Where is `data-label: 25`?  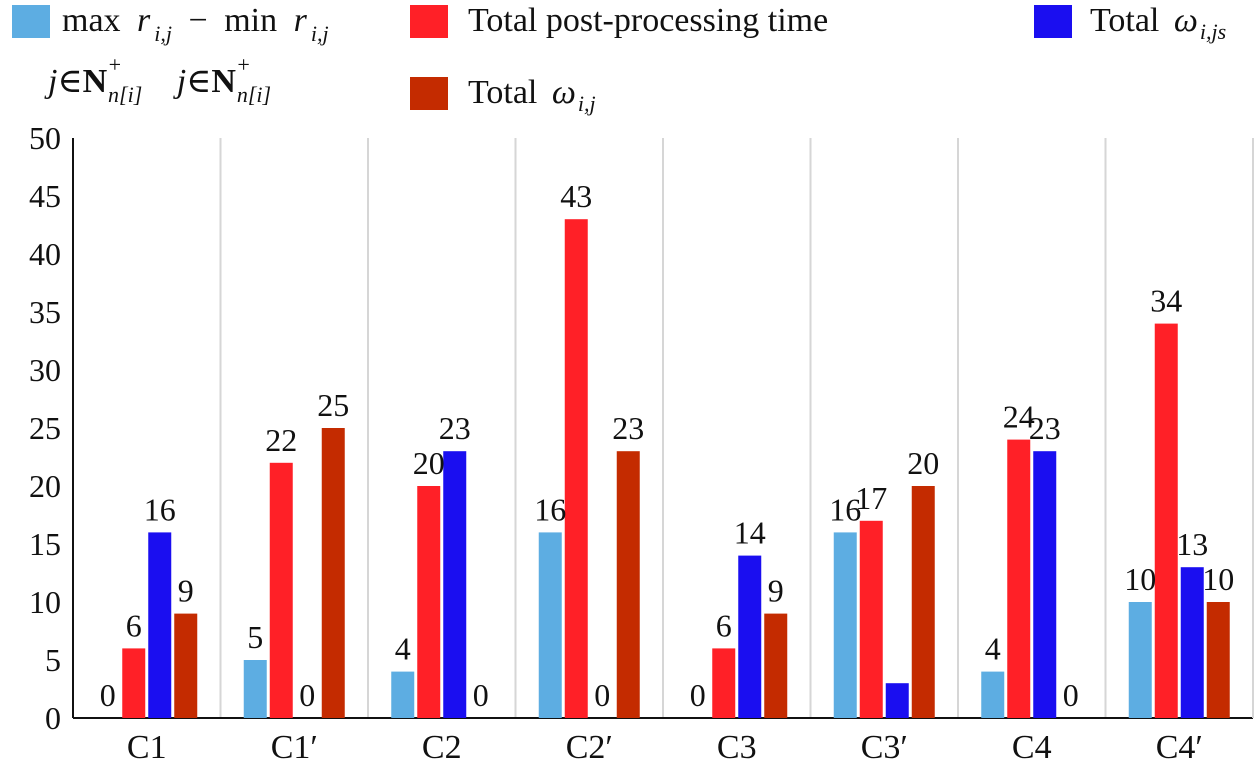 data-label: 25 is located at coordinates (333, 405).